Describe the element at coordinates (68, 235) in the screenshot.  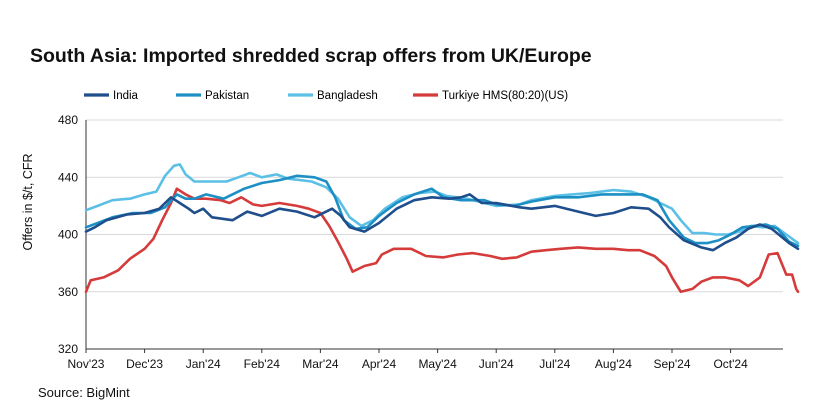
I see `y-tick-label: 400` at that location.